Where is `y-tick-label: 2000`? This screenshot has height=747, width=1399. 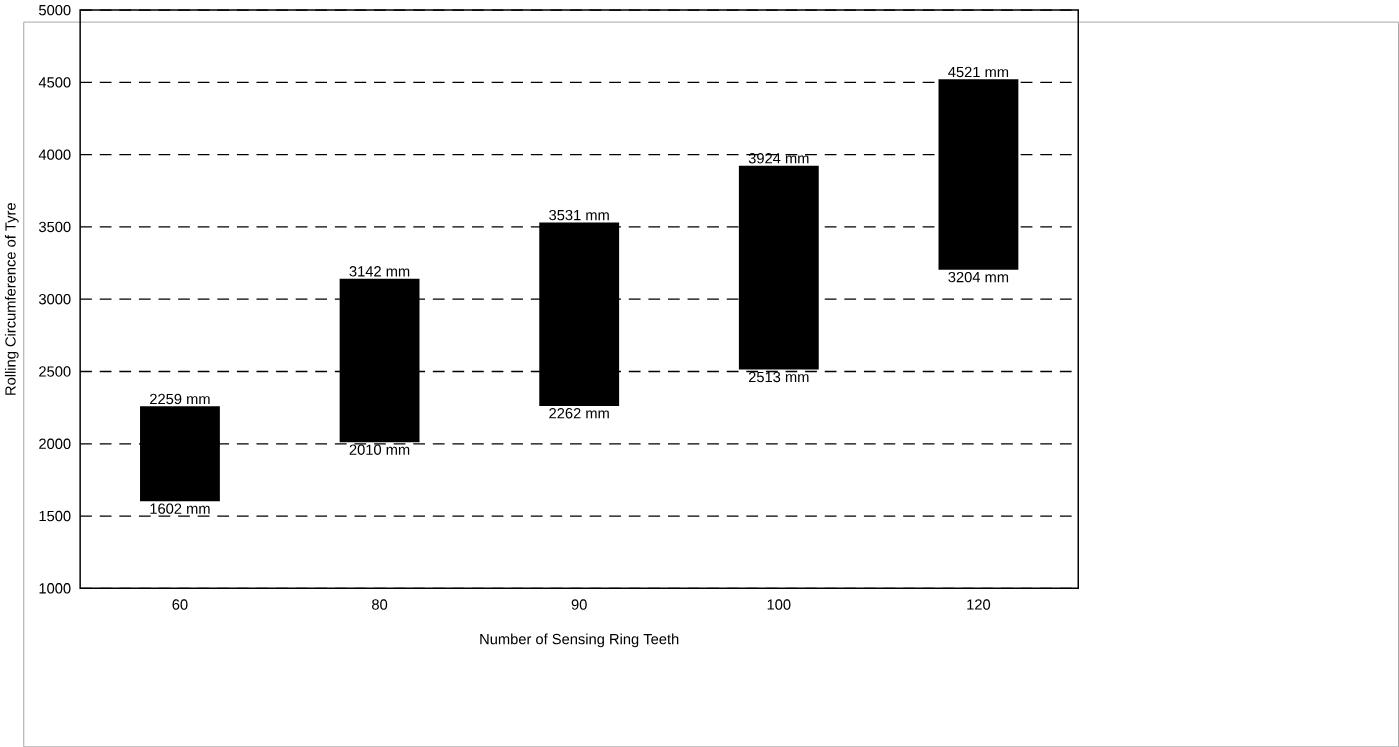 y-tick-label: 2000 is located at coordinates (55, 443).